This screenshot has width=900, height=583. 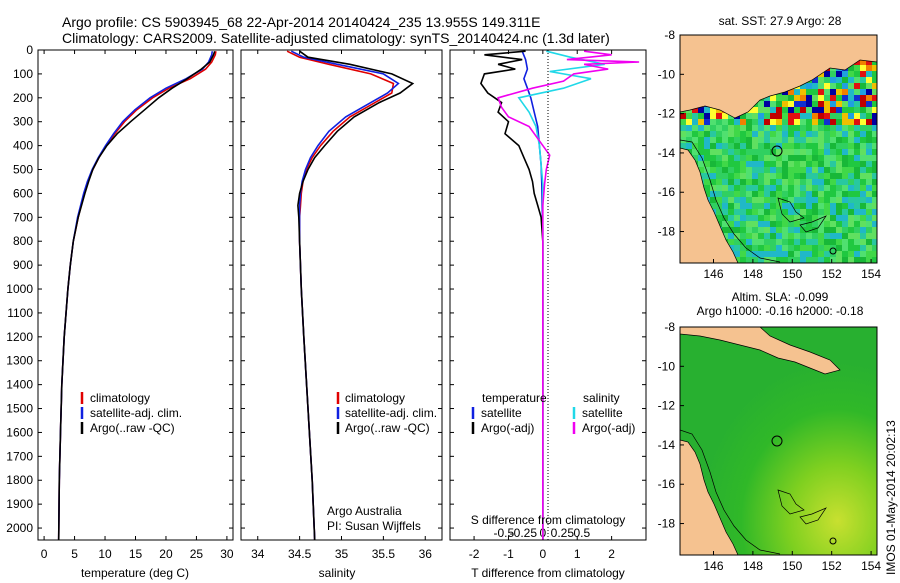 What do you see at coordinates (23, 170) in the screenshot?
I see `depth-tick-label: 500` at bounding box center [23, 170].